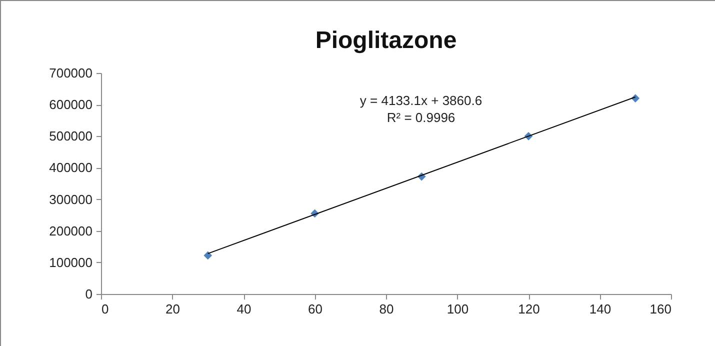  Describe the element at coordinates (105, 309) in the screenshot. I see `x-tick-label: 0` at that location.